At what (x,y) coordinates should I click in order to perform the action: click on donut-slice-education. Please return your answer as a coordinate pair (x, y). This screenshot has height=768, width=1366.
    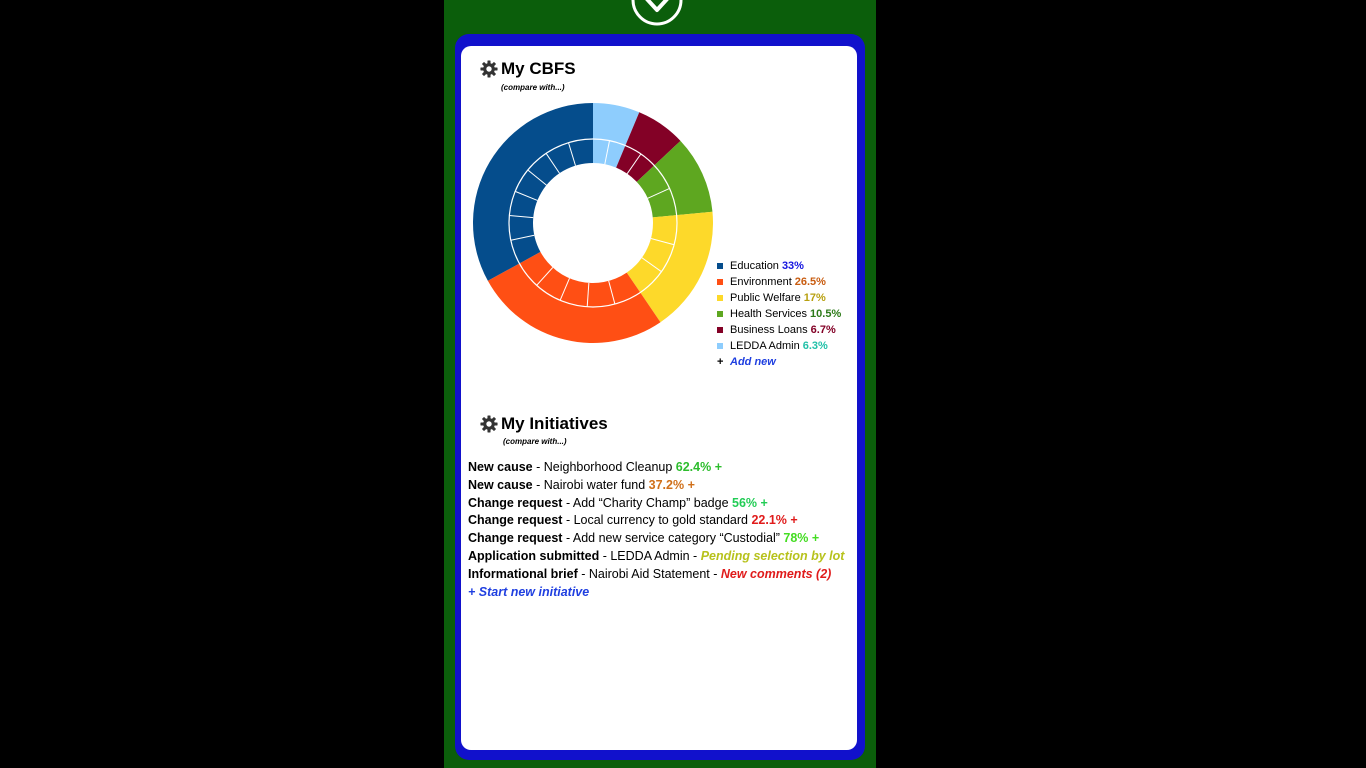
    Looking at the image, I should click on (533, 192).